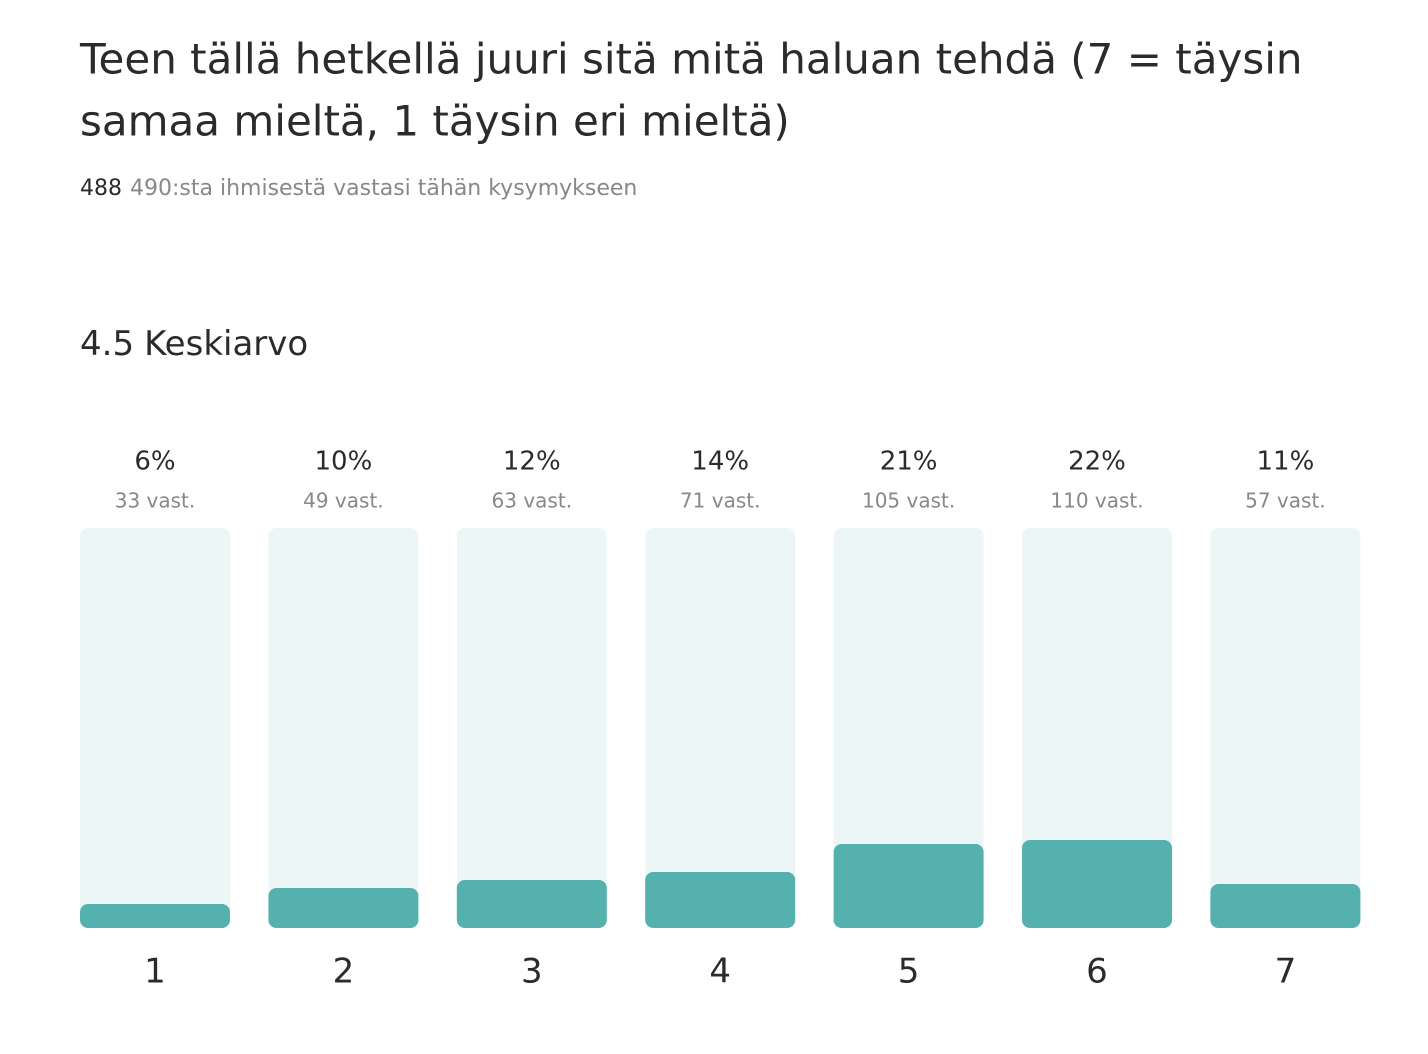 The image size is (1428, 1054). What do you see at coordinates (909, 972) in the screenshot?
I see `x-tick-label: 5` at bounding box center [909, 972].